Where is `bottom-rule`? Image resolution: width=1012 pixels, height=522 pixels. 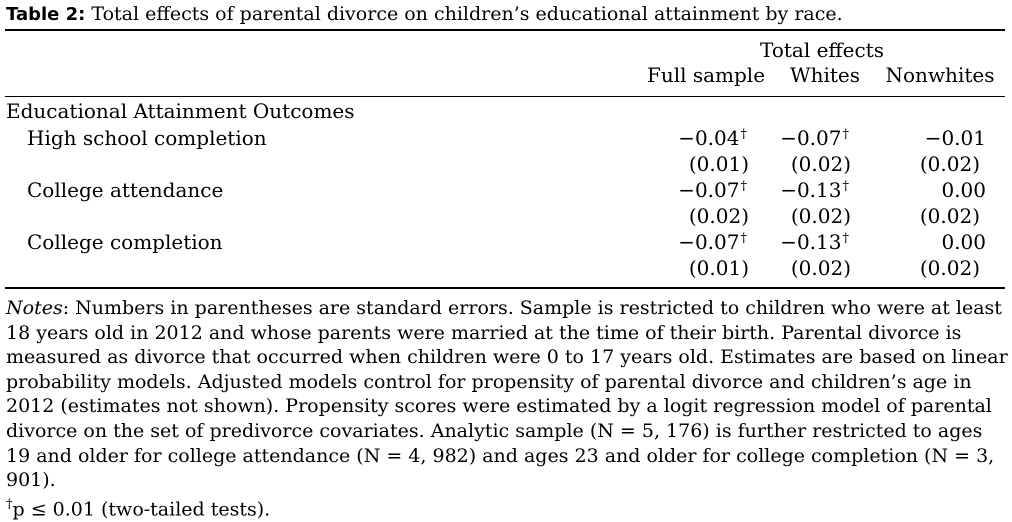 bottom-rule is located at coordinates (505, 288).